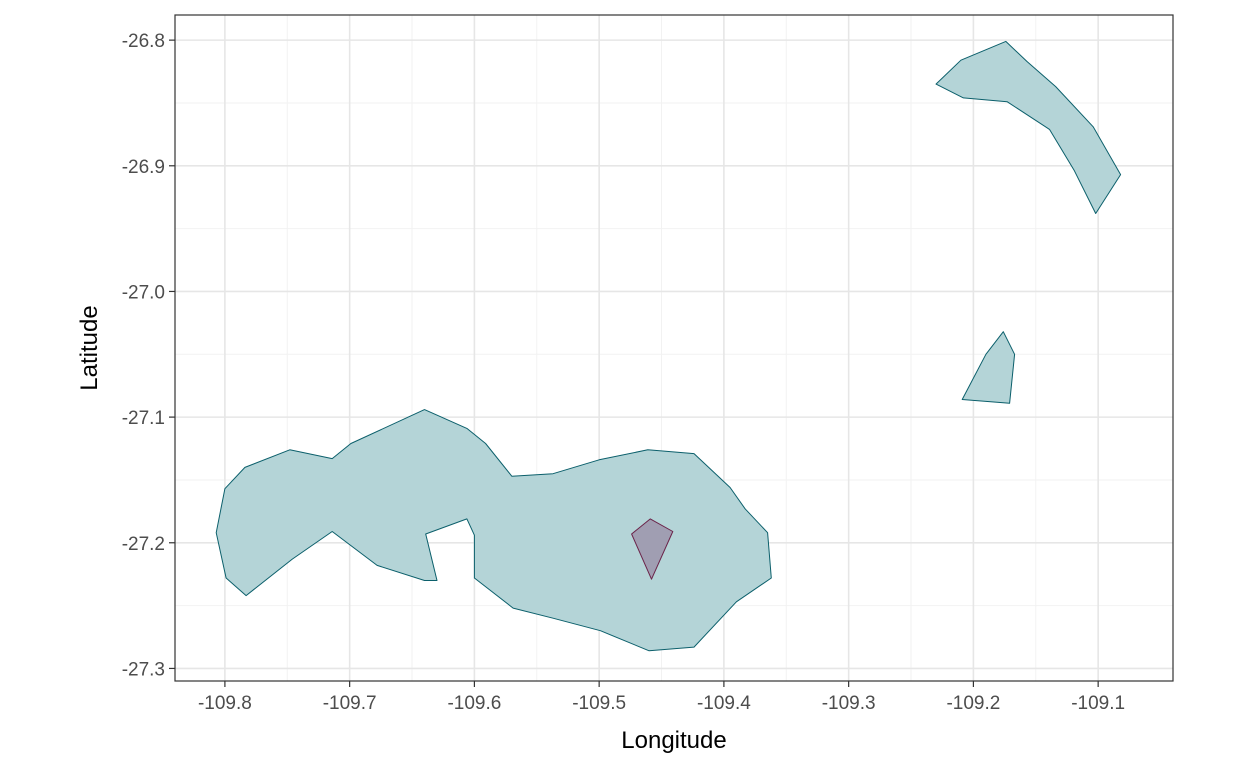 This screenshot has width=1248, height=768. Describe the element at coordinates (493, 530) in the screenshot. I see `polygon-main-island` at that location.